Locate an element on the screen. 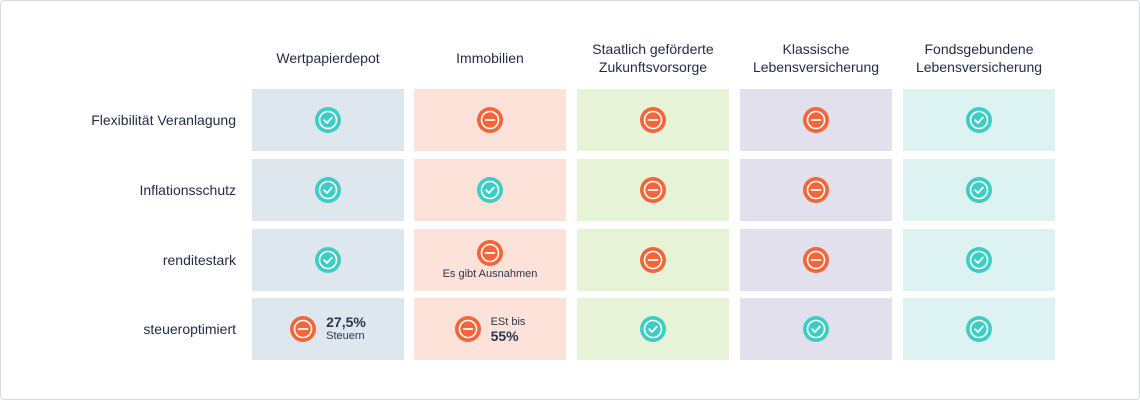 This screenshot has height=400, width=1140. row-label-inflationsschutz: Inflationsschutz is located at coordinates (188, 190).